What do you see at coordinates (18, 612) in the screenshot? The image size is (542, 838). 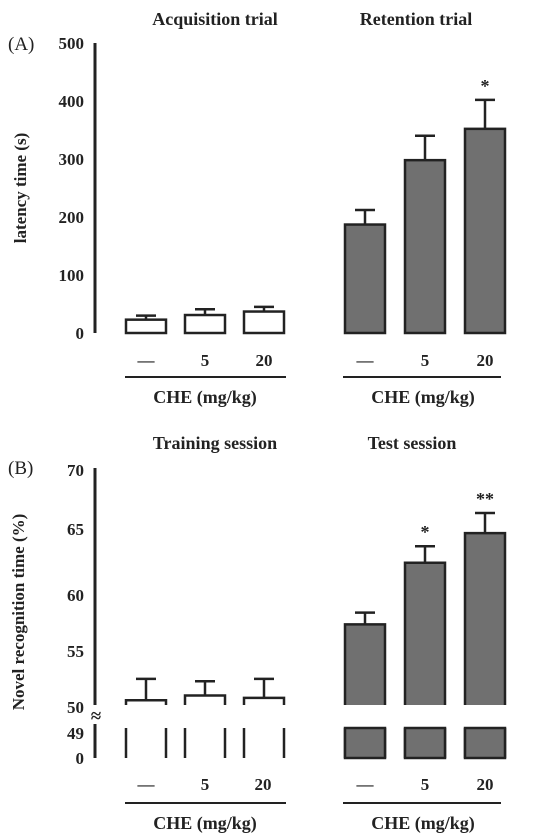 I see `panel-b-ylabel: Novel recognition time (%)` at bounding box center [18, 612].